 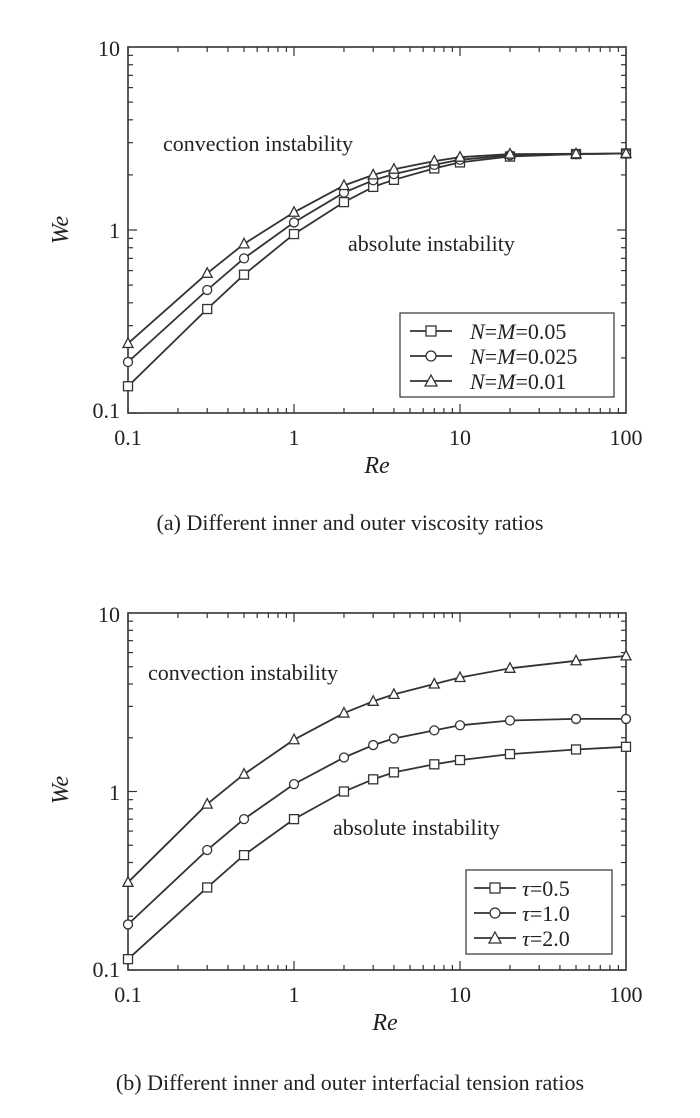 What do you see at coordinates (107, 410) in the screenshot?
I see `y-tick-label-a-0.1: 0.1` at bounding box center [107, 410].